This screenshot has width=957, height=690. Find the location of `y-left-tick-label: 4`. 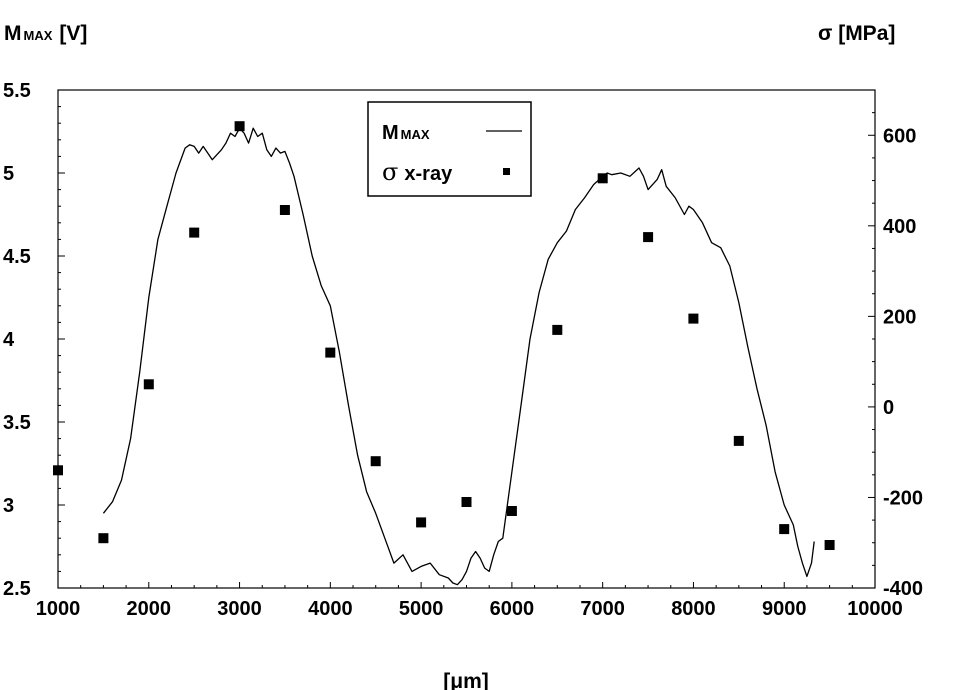

y-left-tick-label: 4 is located at coordinates (9, 340).